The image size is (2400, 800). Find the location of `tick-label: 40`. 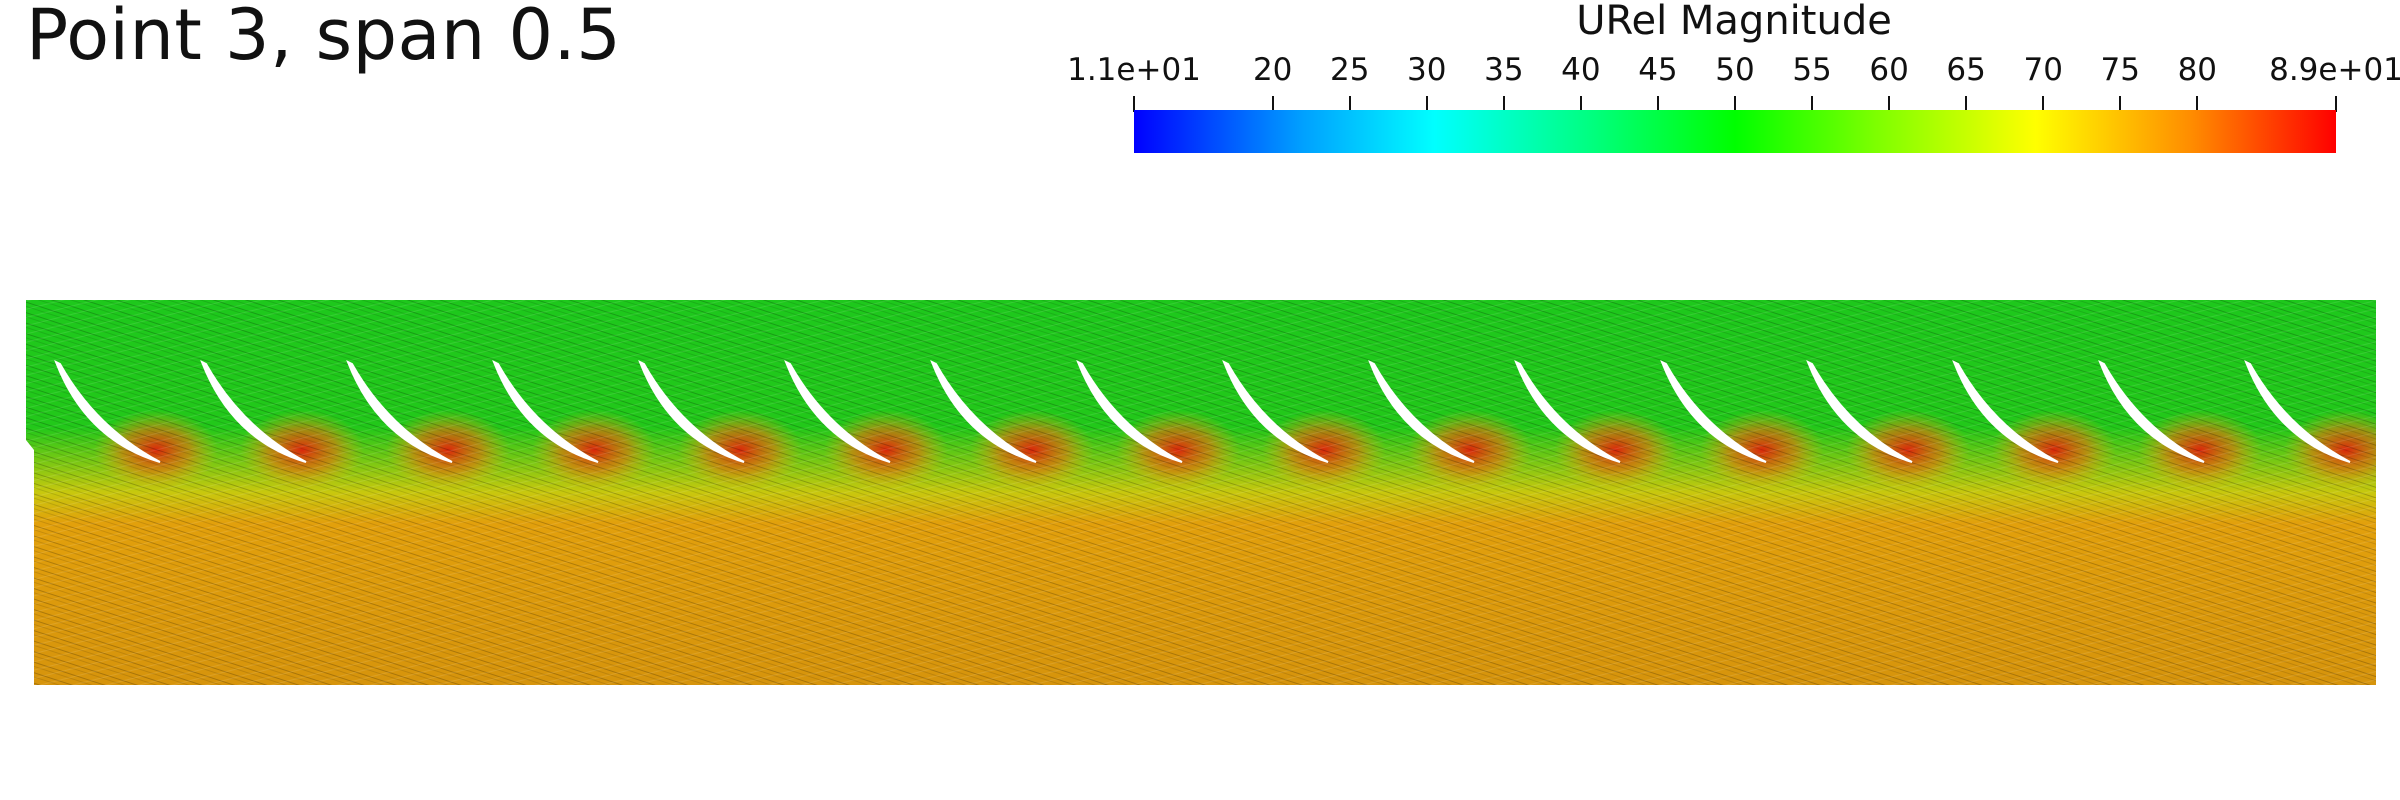

tick-label: 40 is located at coordinates (1581, 70).